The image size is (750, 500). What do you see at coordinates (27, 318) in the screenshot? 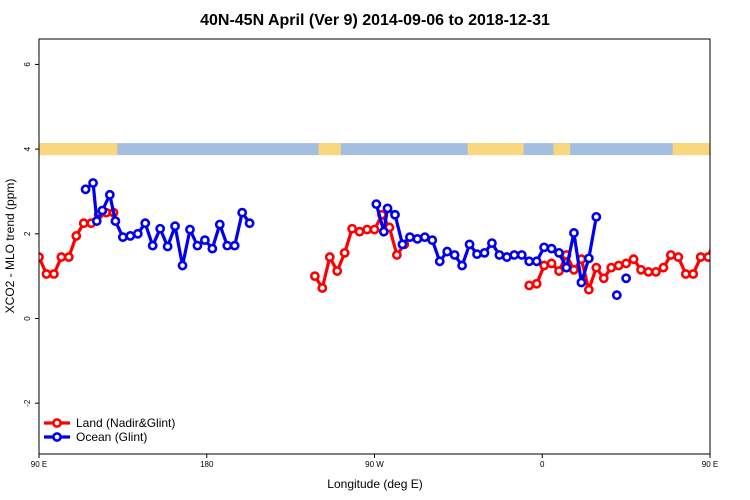
I see `y-tick-label: 0` at bounding box center [27, 318].